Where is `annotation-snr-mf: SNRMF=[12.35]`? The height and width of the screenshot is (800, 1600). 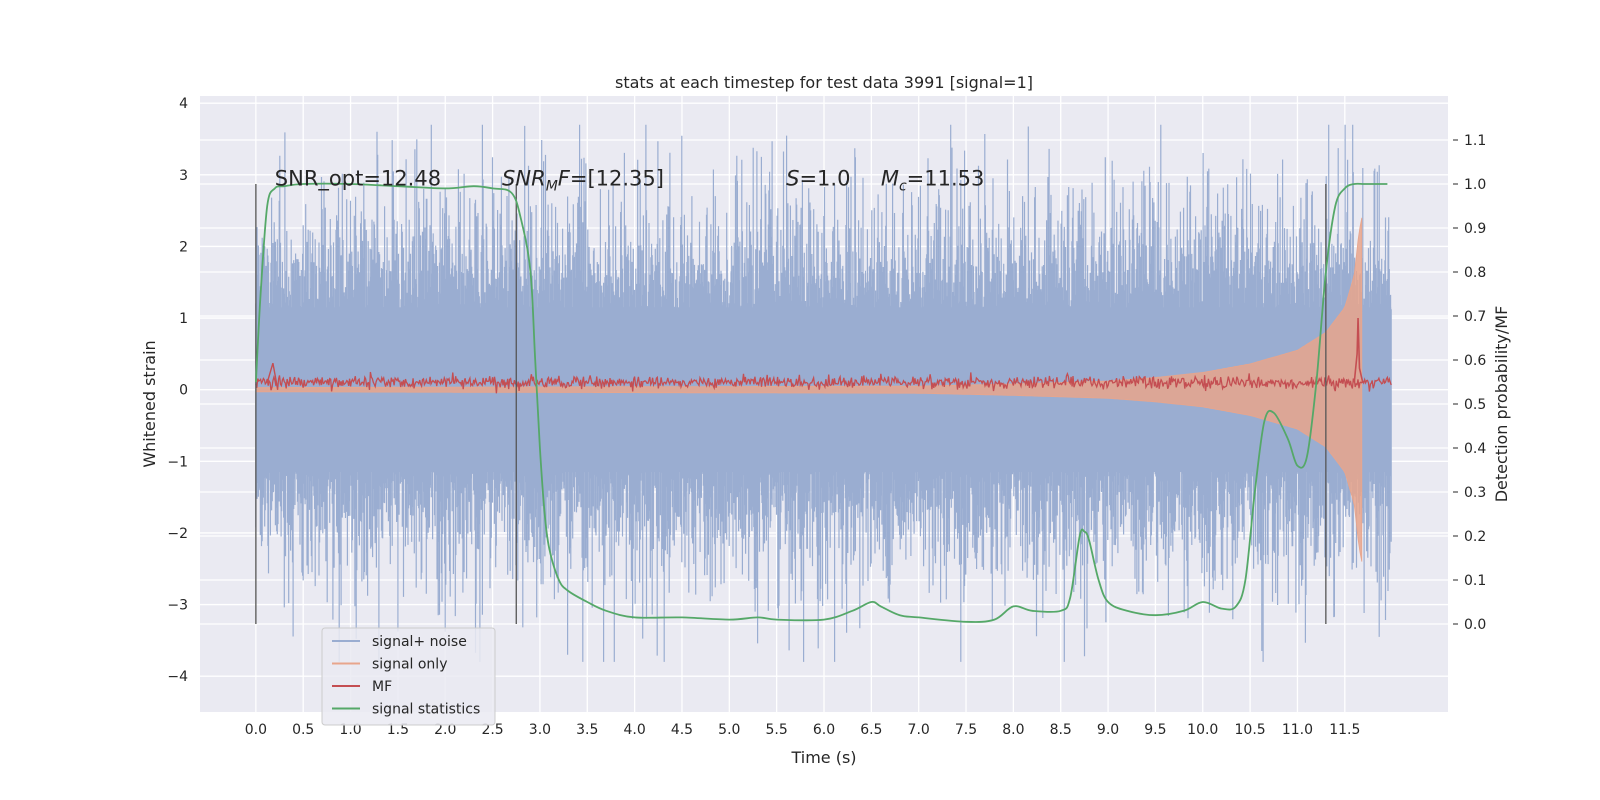 annotation-snr-mf: SNRMF=[12.35] is located at coordinates (583, 181).